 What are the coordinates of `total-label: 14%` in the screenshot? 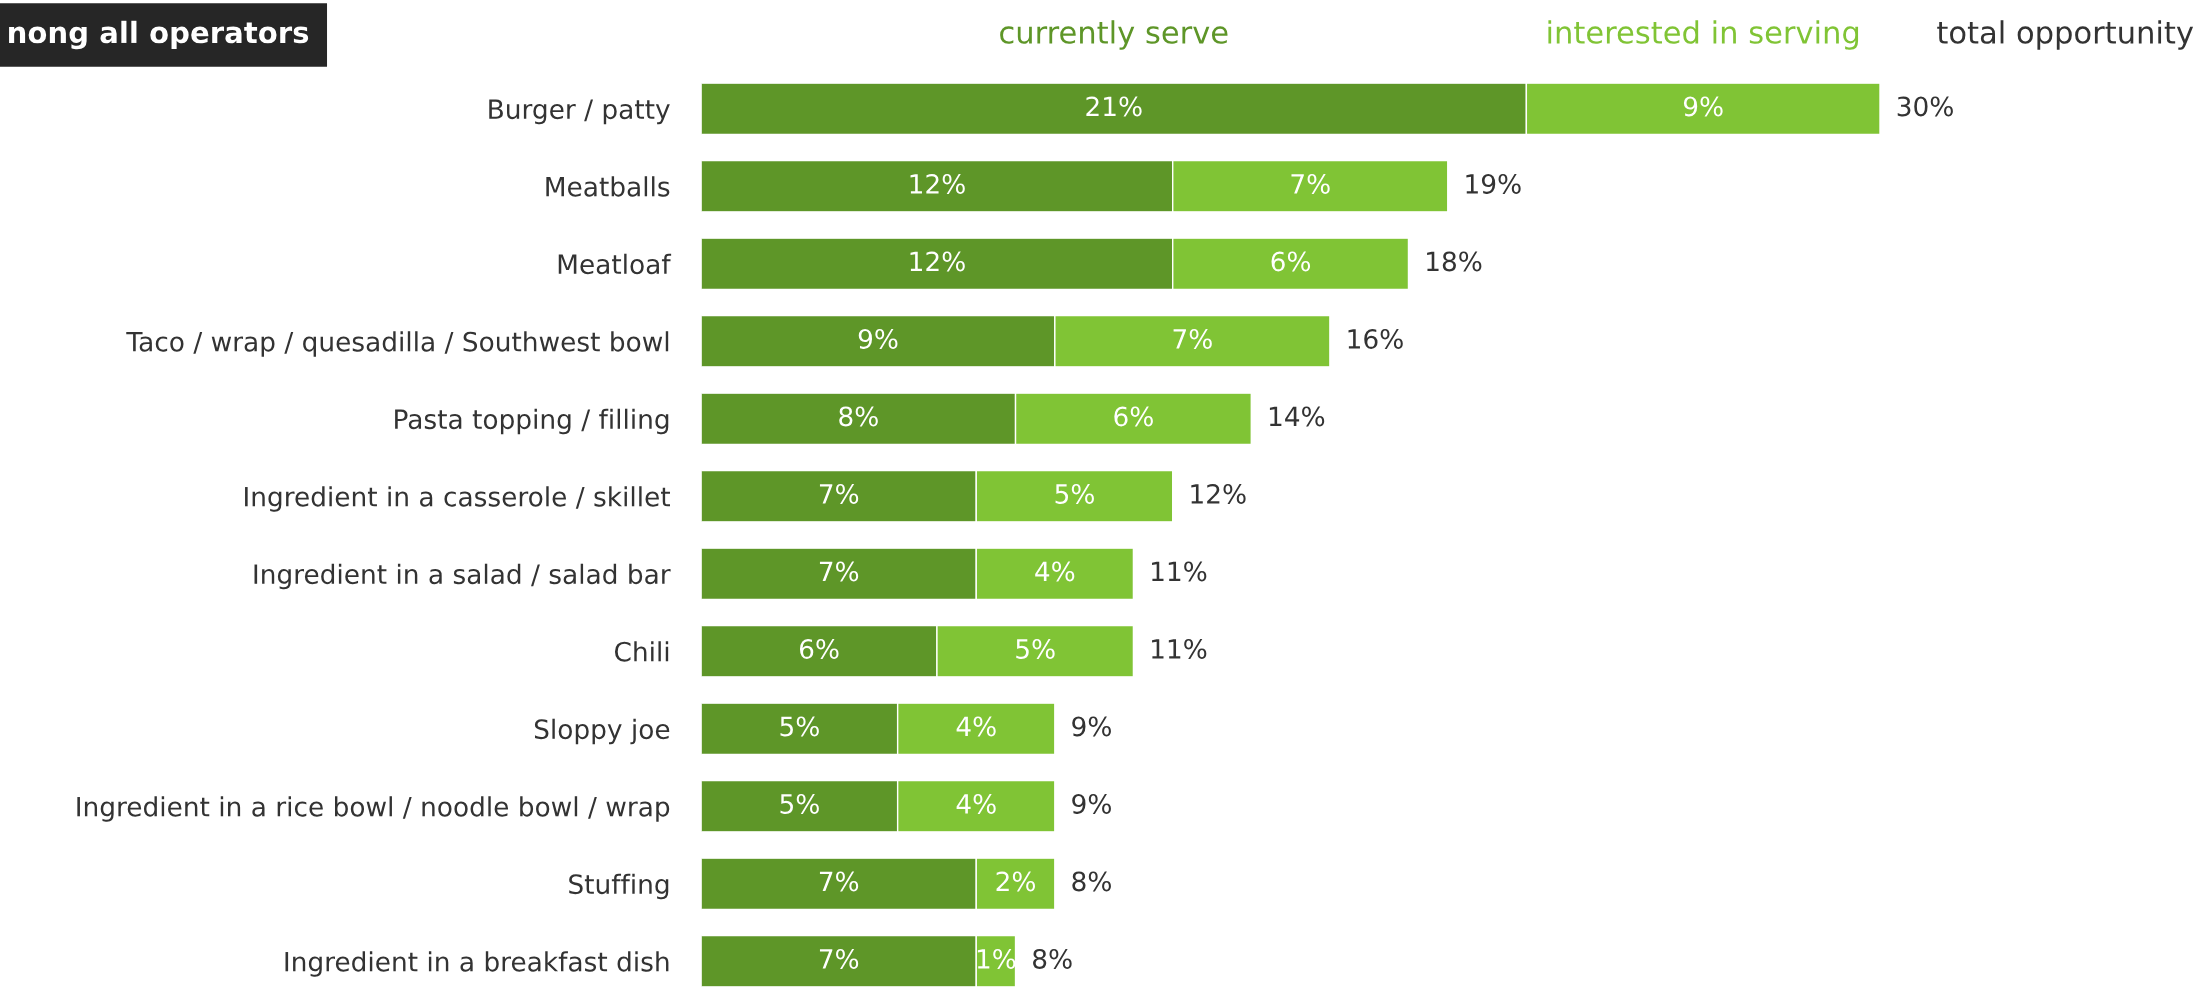 It's located at (1297, 416).